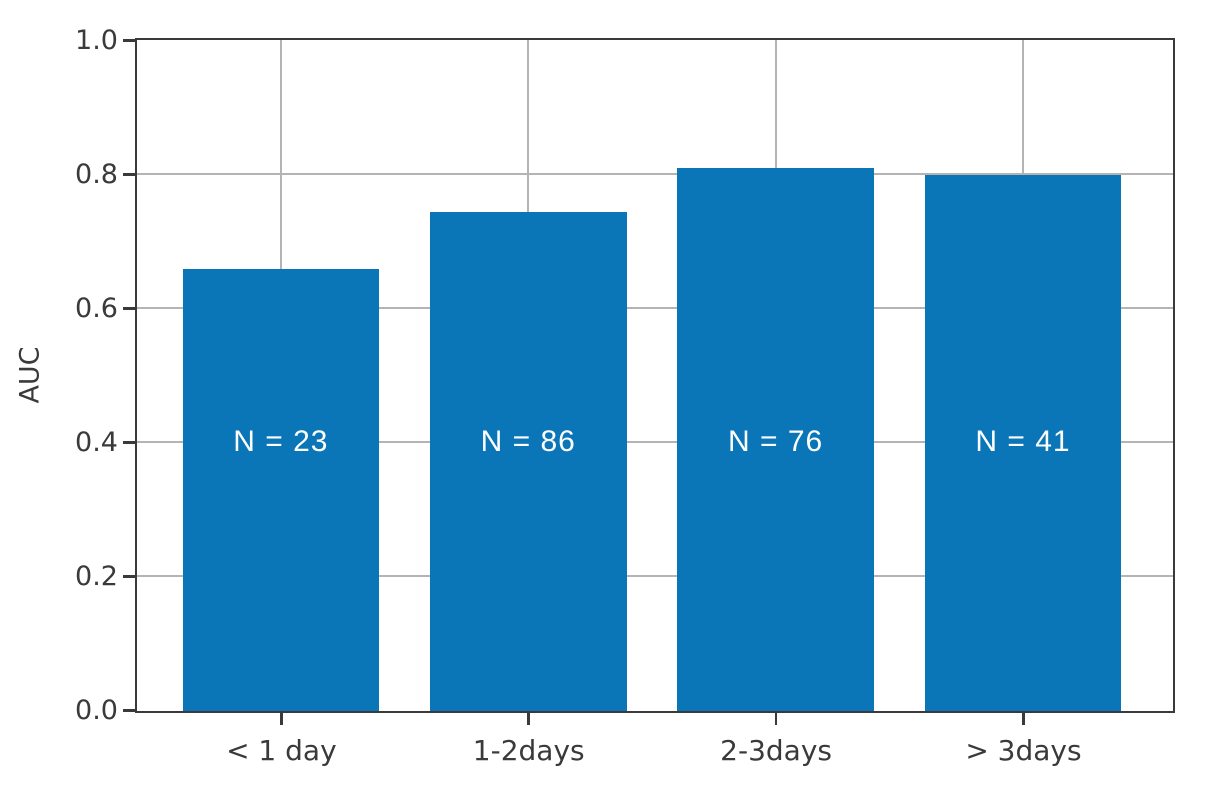 Image resolution: width=1207 pixels, height=789 pixels. What do you see at coordinates (96, 308) in the screenshot?
I see `y-tick-label: 0.6` at bounding box center [96, 308].